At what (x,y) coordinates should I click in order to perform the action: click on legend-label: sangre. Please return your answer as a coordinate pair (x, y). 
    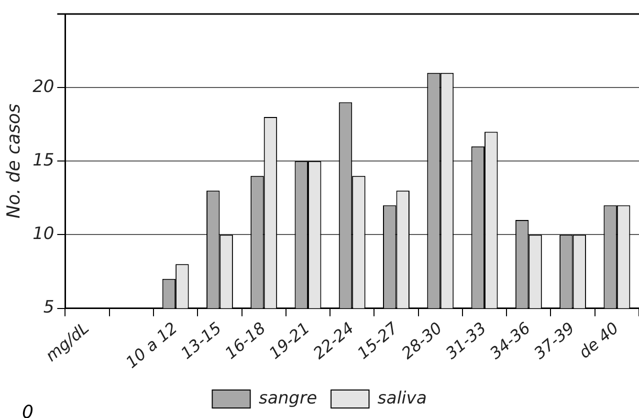
    Looking at the image, I should click on (288, 398).